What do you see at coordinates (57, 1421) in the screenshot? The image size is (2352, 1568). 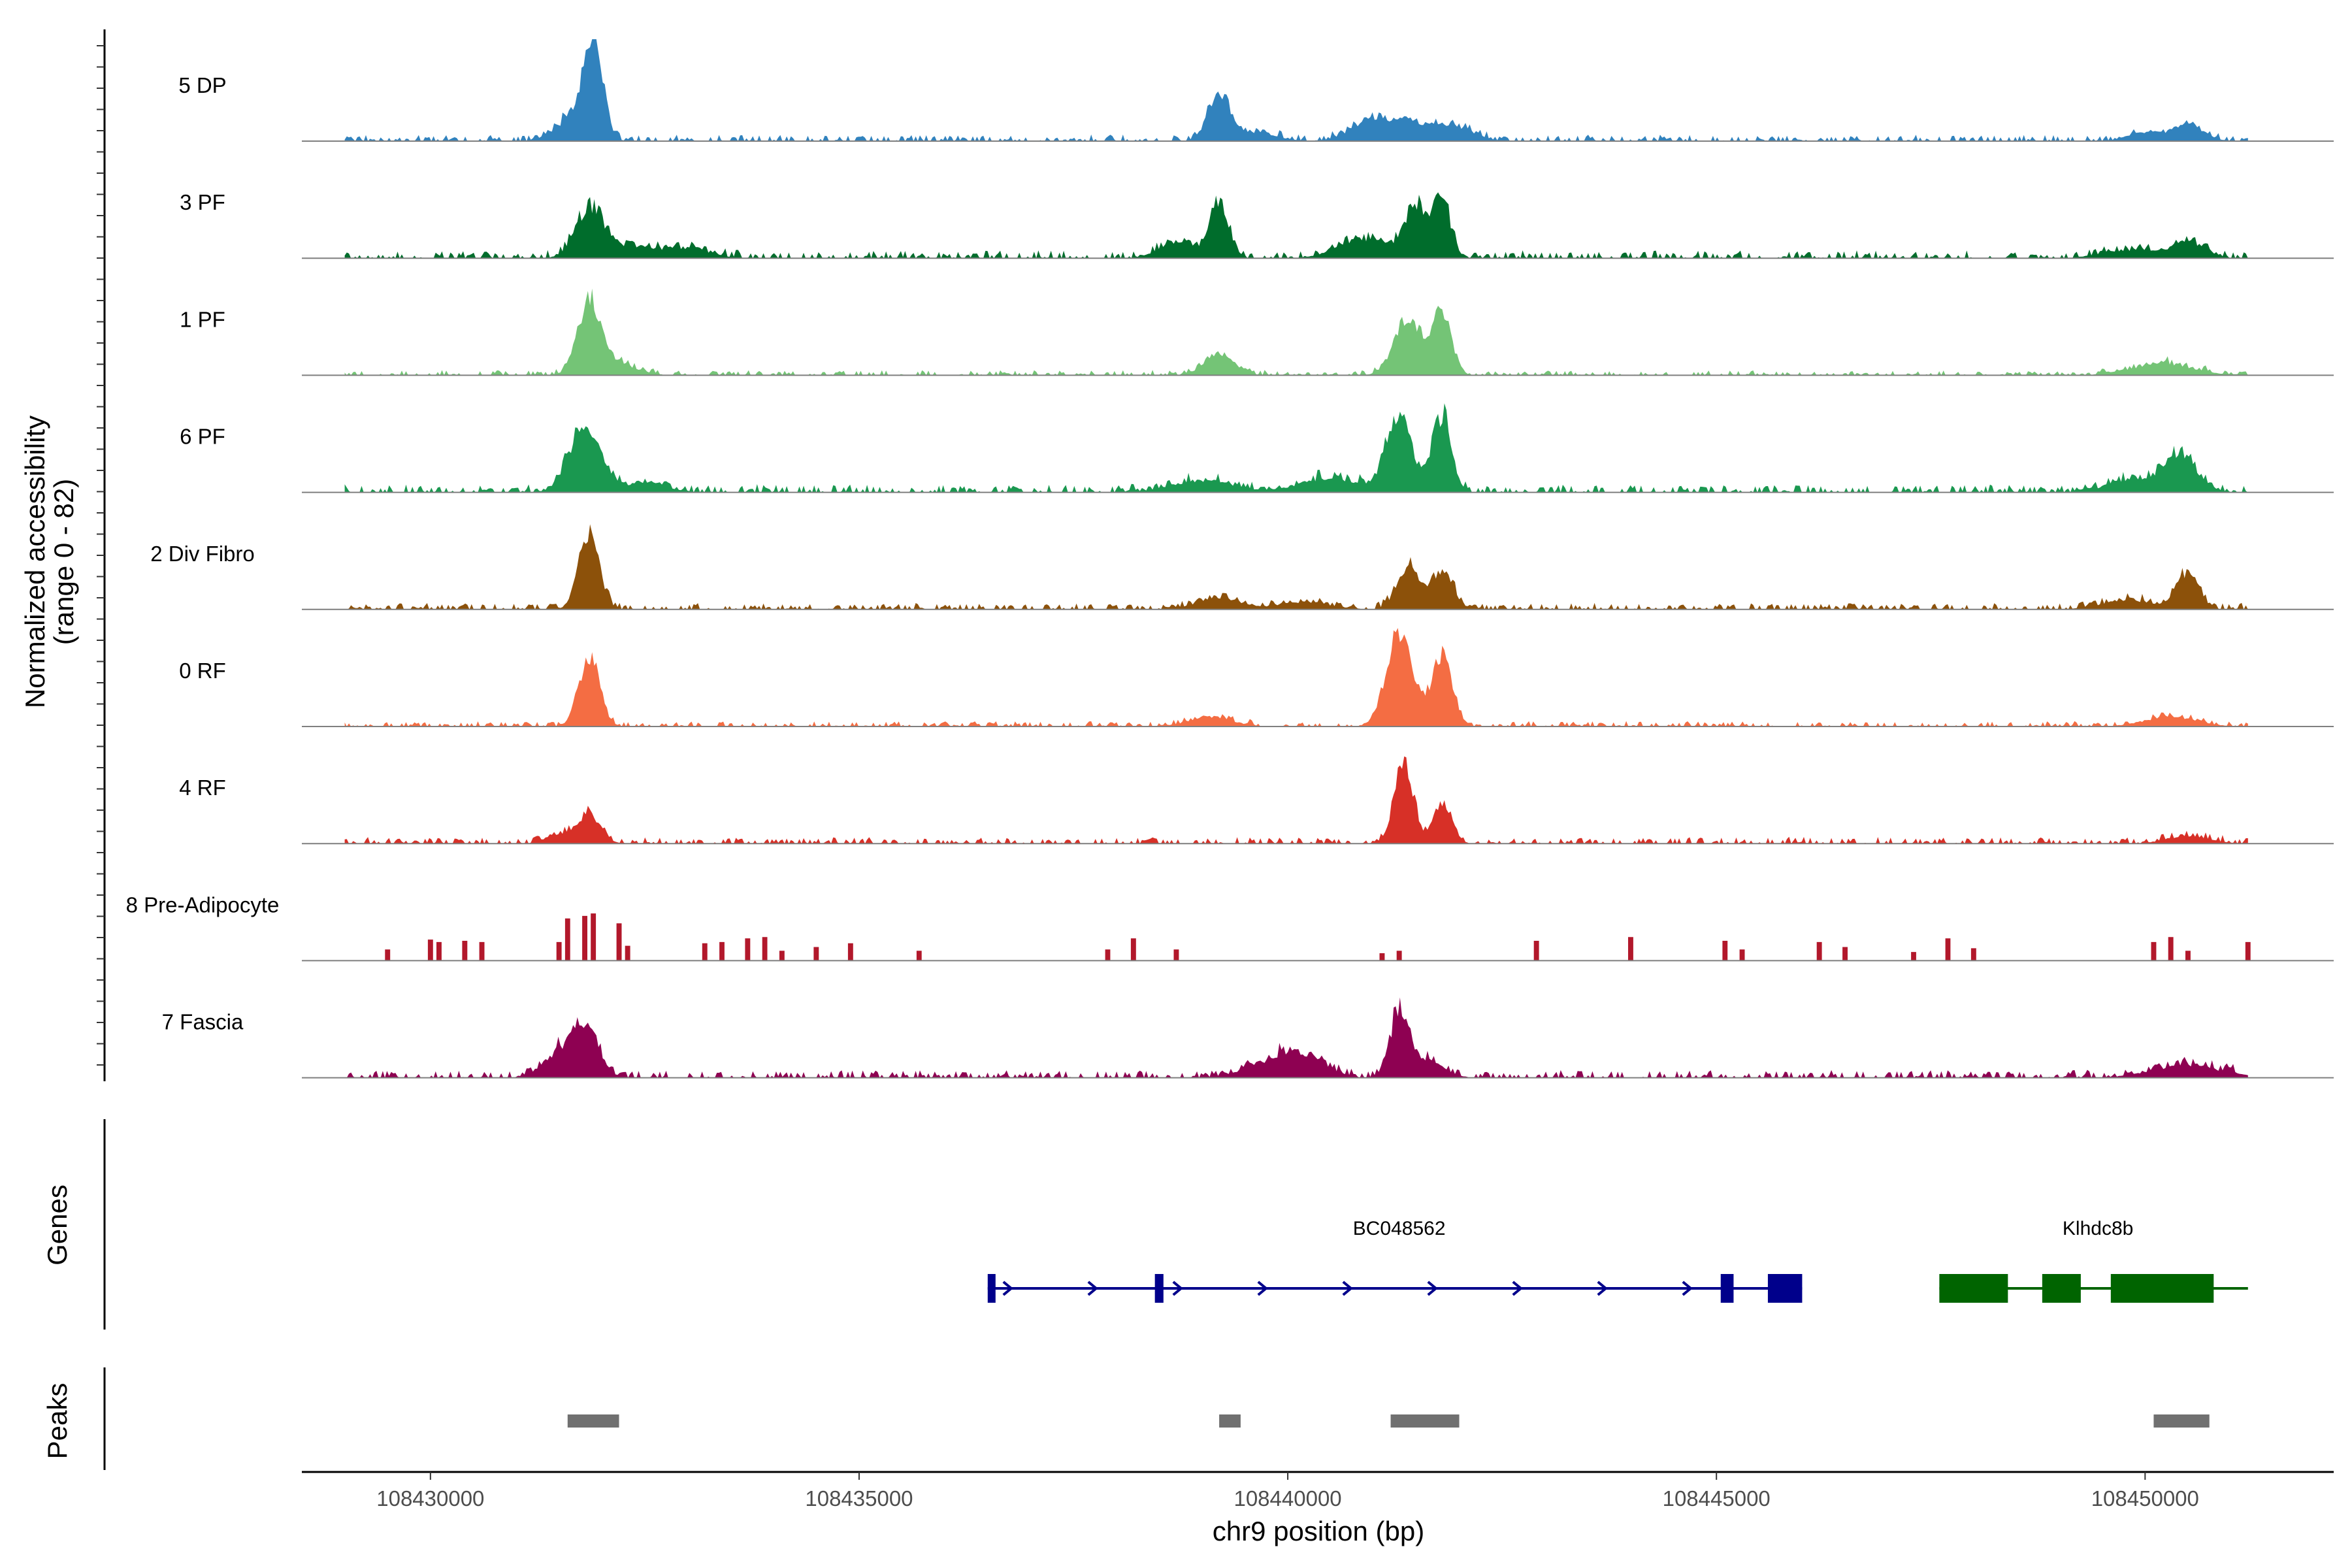 I see `peaks-track-title: Peaks` at bounding box center [57, 1421].